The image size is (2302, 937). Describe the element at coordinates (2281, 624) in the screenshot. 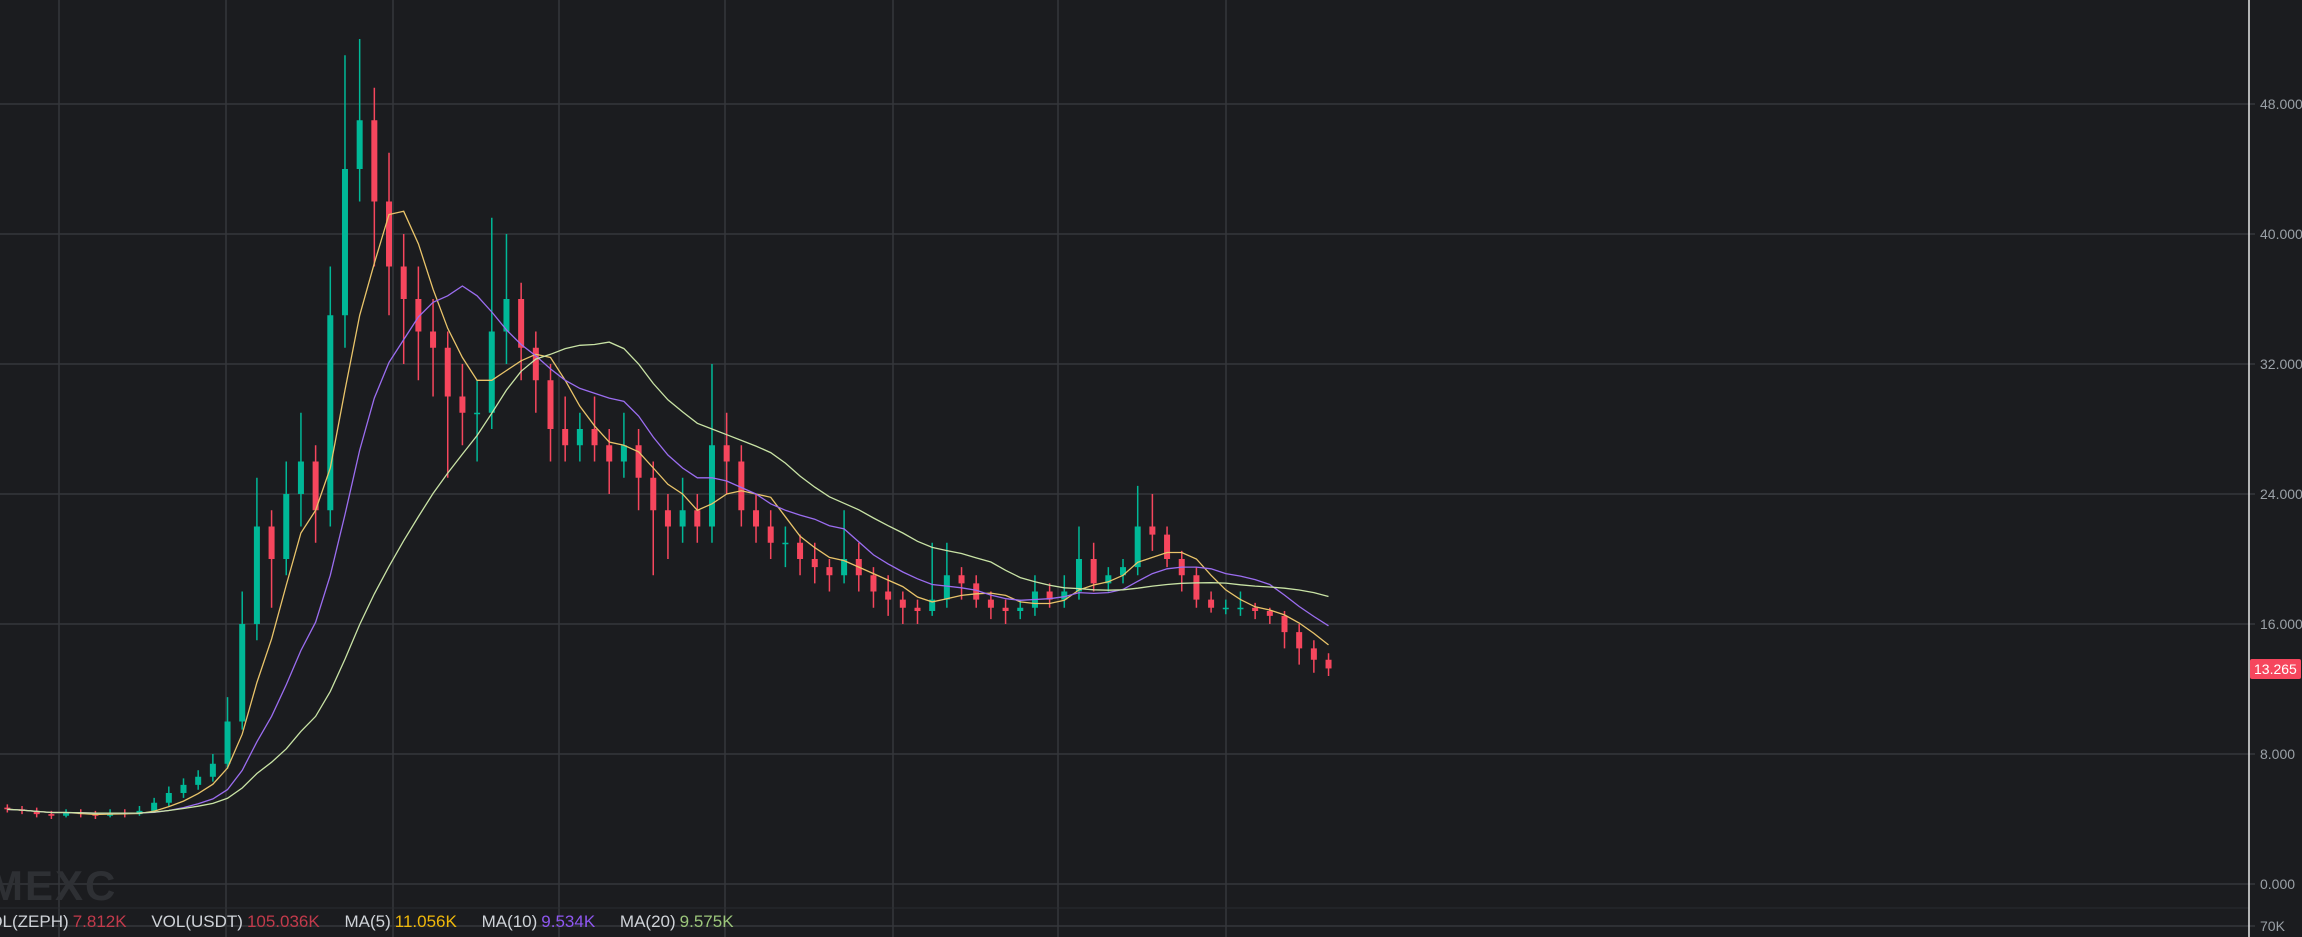

I see `y-tick-label: 16.000` at that location.